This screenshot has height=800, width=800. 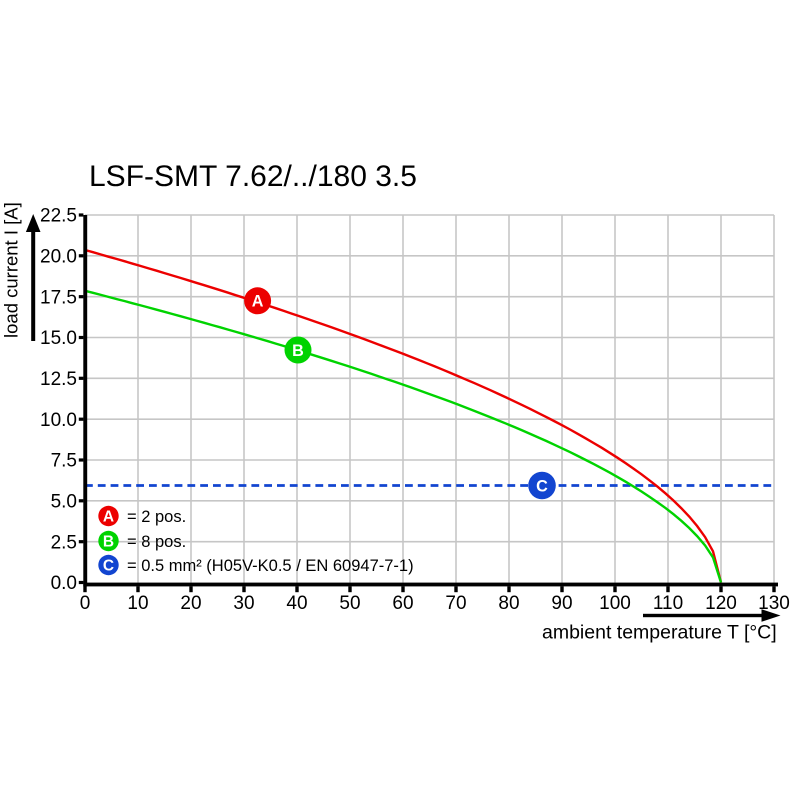 I want to click on svg-text: 7.5, so click(x=64, y=461).